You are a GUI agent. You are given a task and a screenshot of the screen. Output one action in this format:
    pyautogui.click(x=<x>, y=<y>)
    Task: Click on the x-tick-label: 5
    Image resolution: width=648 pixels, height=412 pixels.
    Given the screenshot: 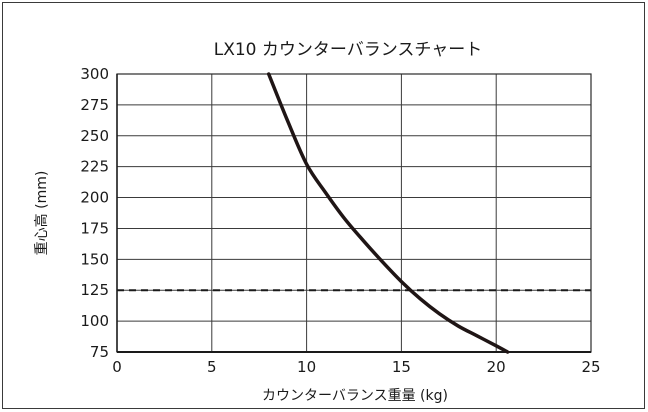 What is the action you would take?
    pyautogui.click(x=212, y=367)
    